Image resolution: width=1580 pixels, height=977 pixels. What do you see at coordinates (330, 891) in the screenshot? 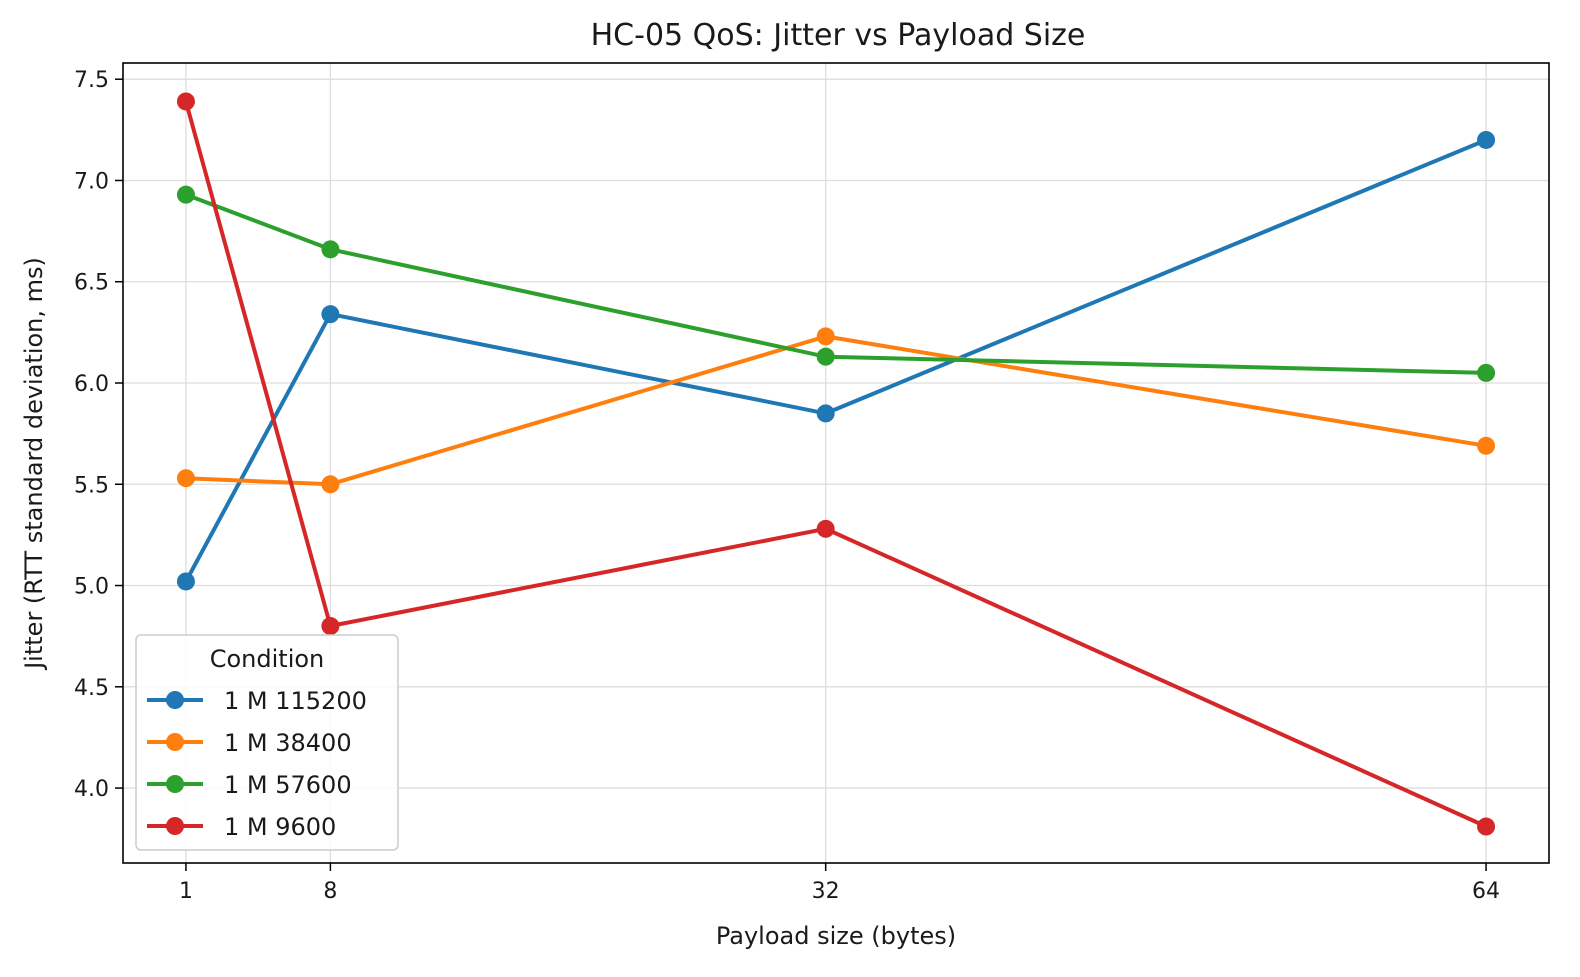
I see `x-tick-label: 8` at bounding box center [330, 891].